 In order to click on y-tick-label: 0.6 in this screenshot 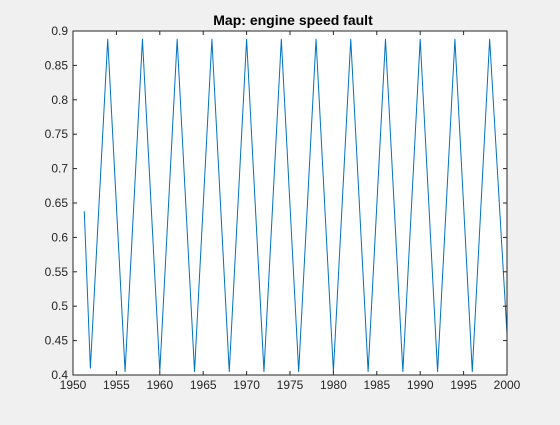, I will do `click(59, 237)`.